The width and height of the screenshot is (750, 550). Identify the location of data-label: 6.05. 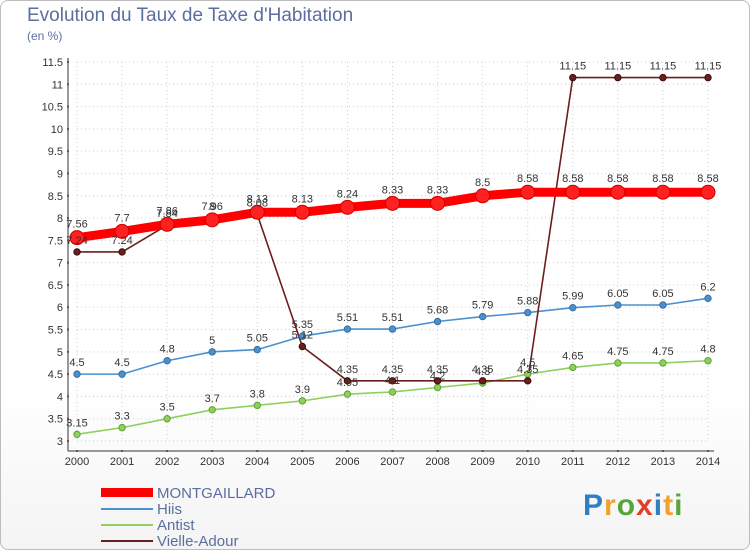
(662, 294).